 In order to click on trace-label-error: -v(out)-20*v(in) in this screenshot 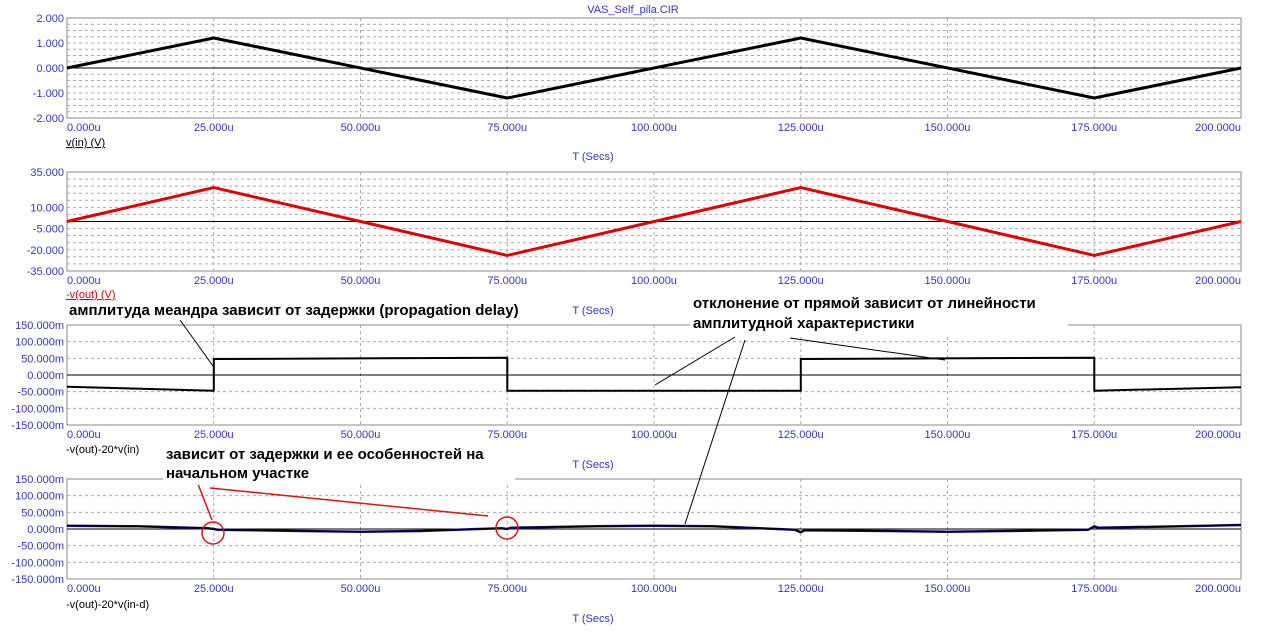, I will do `click(102, 450)`.